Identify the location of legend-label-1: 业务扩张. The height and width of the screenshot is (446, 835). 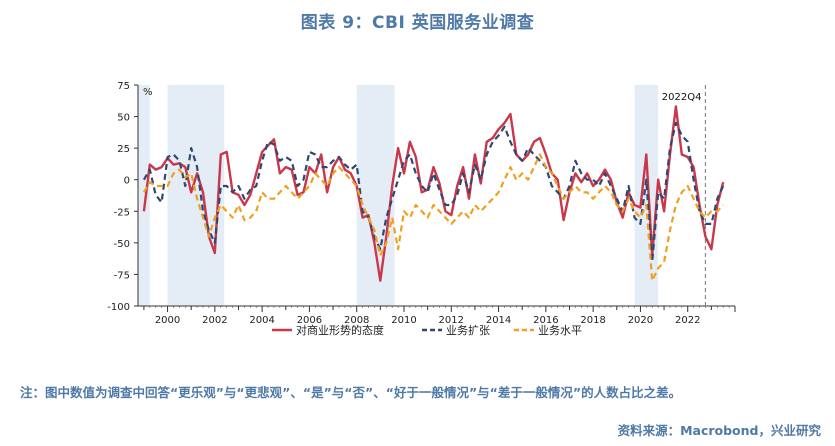
(468, 330).